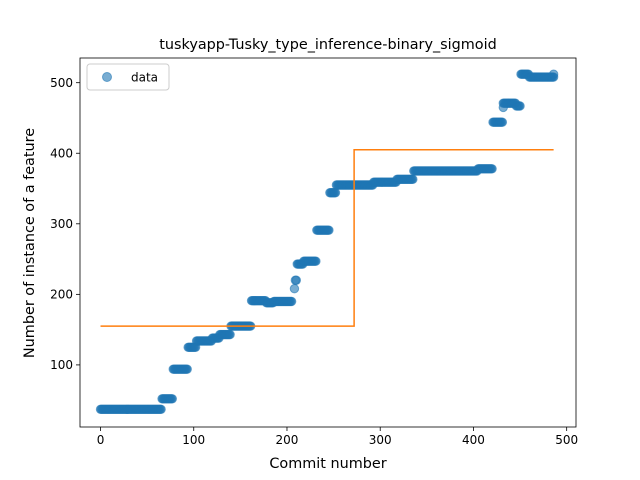 The image size is (640, 480). What do you see at coordinates (380, 440) in the screenshot?
I see `x-tick-label: 300` at bounding box center [380, 440].